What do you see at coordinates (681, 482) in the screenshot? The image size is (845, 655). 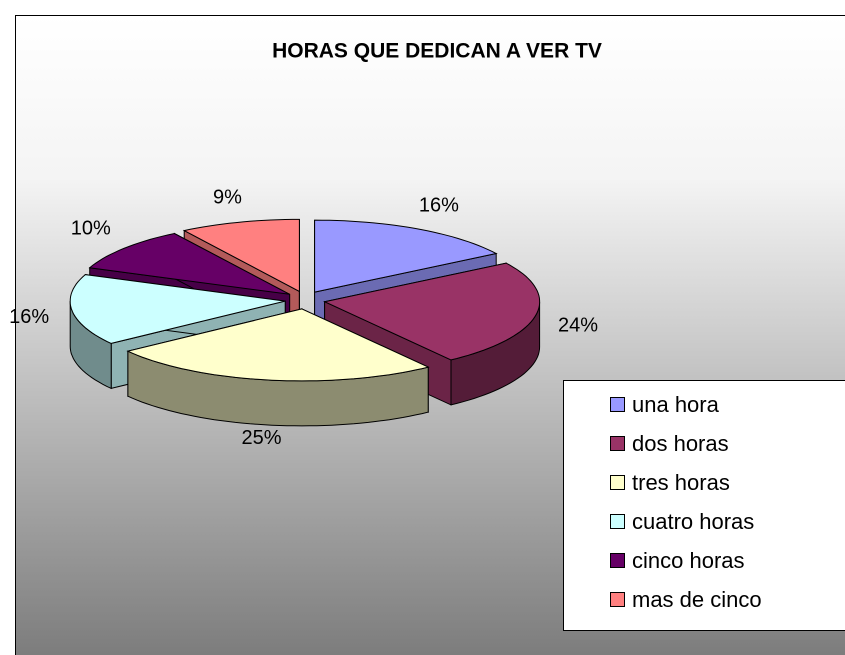 I see `legend-label: tres horas` at bounding box center [681, 482].